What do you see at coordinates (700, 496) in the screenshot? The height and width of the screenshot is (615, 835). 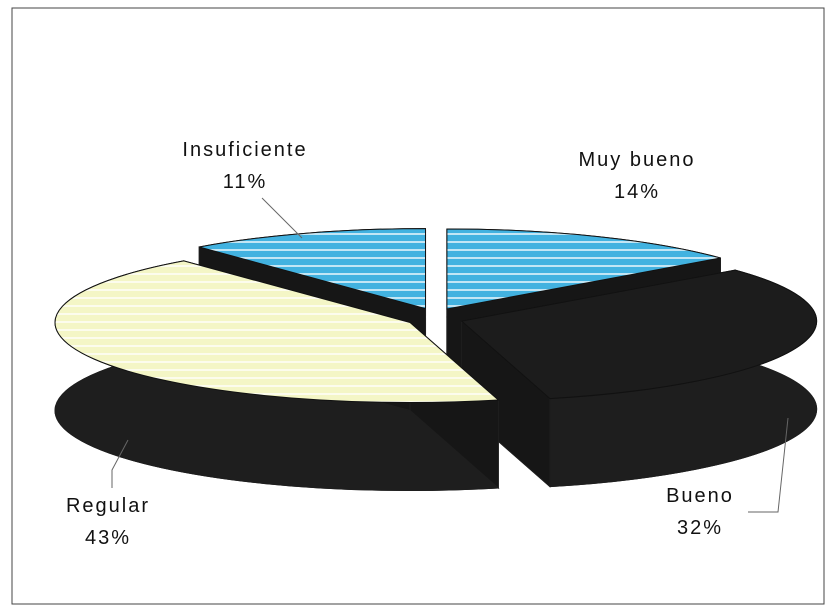 I see `category-label: Bueno` at bounding box center [700, 496].